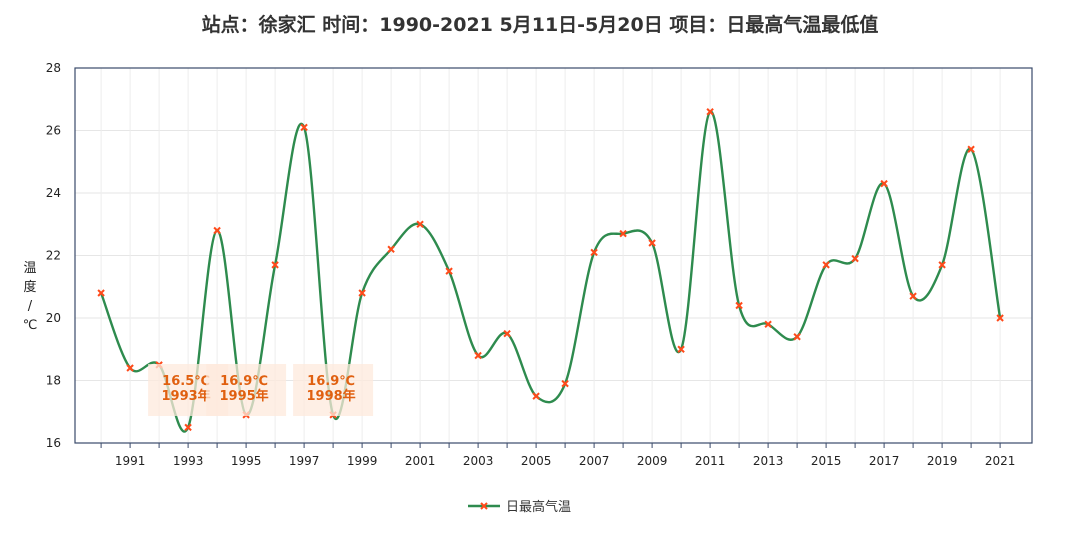  I want to click on x-tick-label: 2003, so click(478, 461).